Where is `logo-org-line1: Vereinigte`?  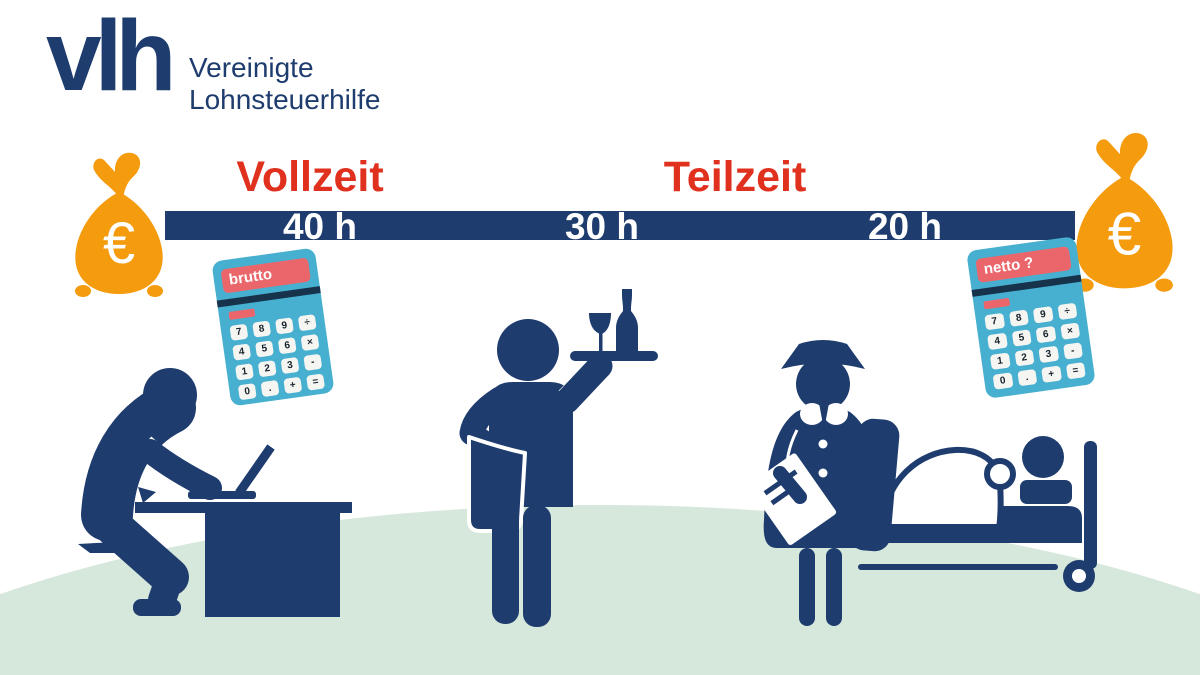 logo-org-line1: Vereinigte is located at coordinates (251, 67).